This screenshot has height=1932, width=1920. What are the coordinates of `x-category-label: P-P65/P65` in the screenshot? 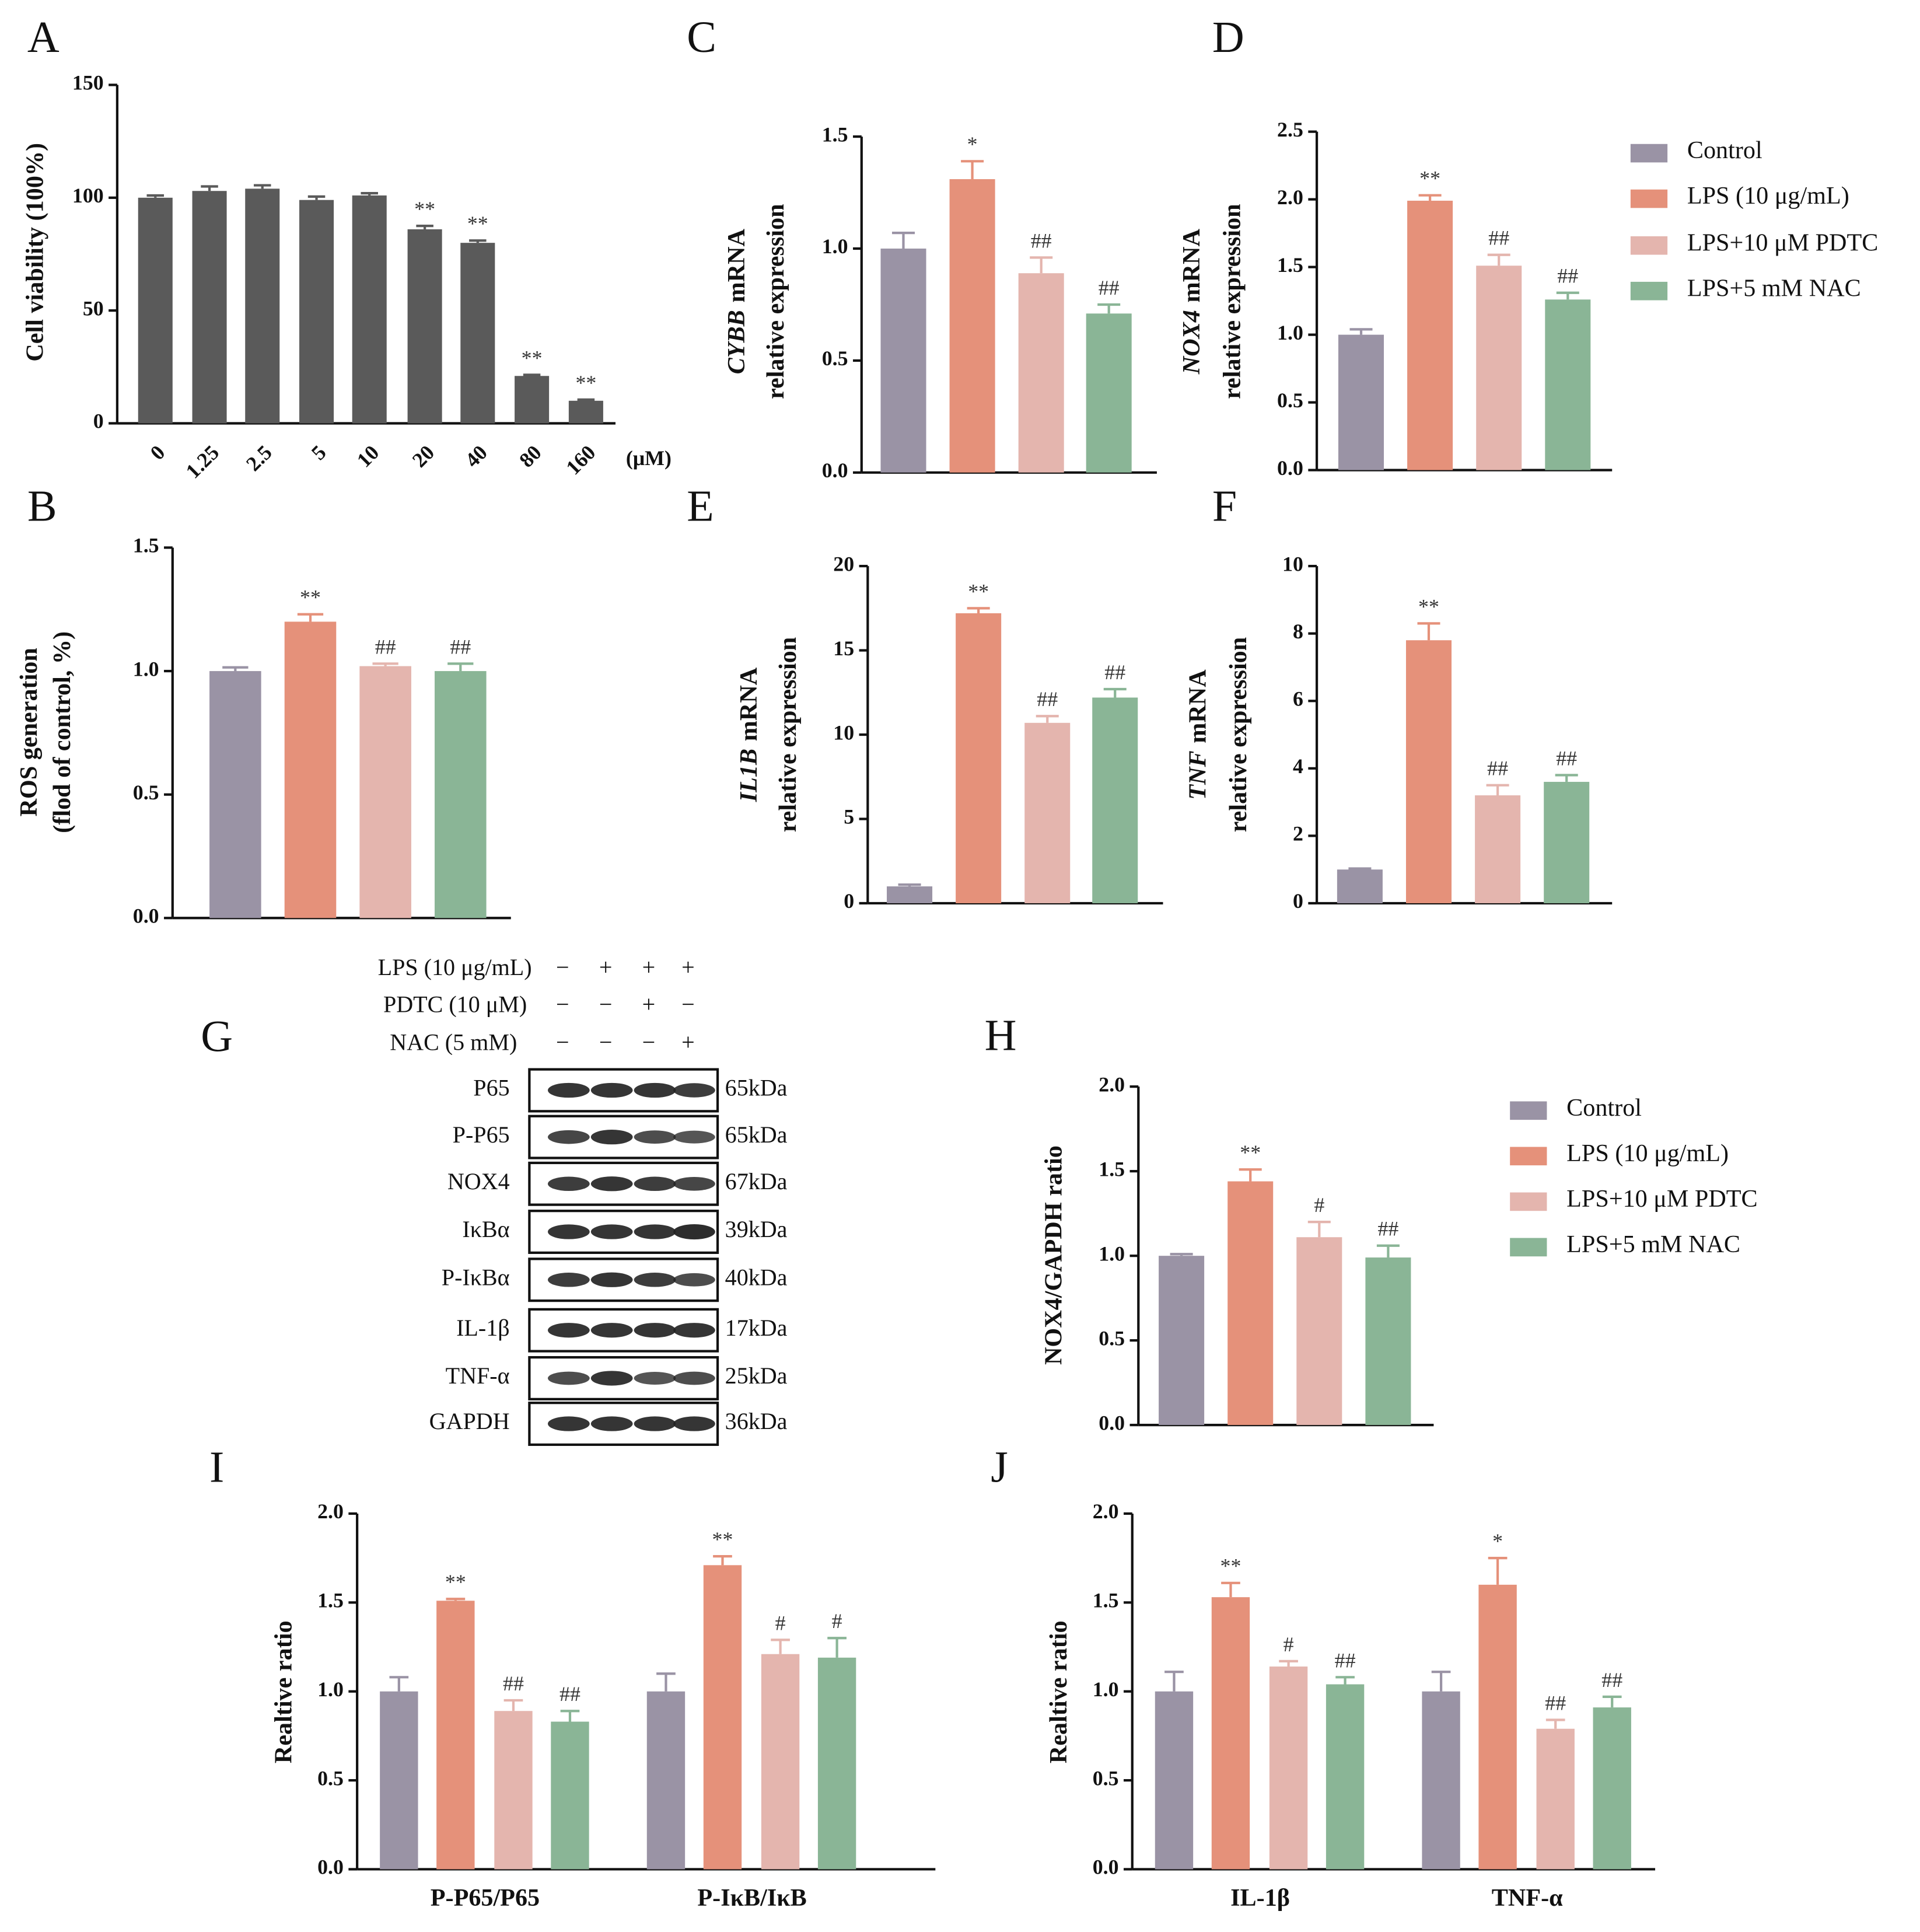 It's located at (485, 1898).